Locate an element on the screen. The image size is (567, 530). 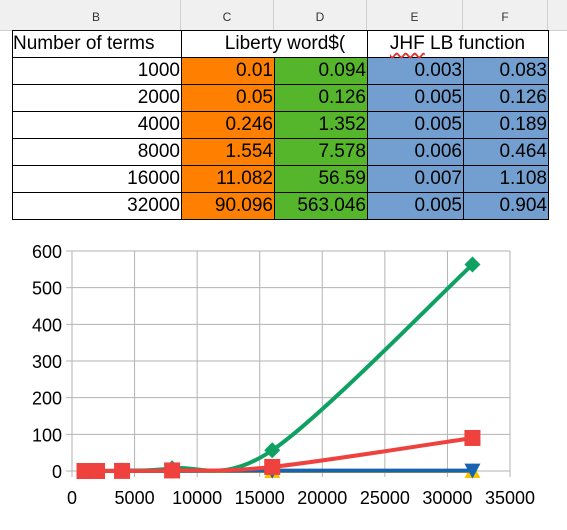
column-header-b: B is located at coordinates (96, 15).